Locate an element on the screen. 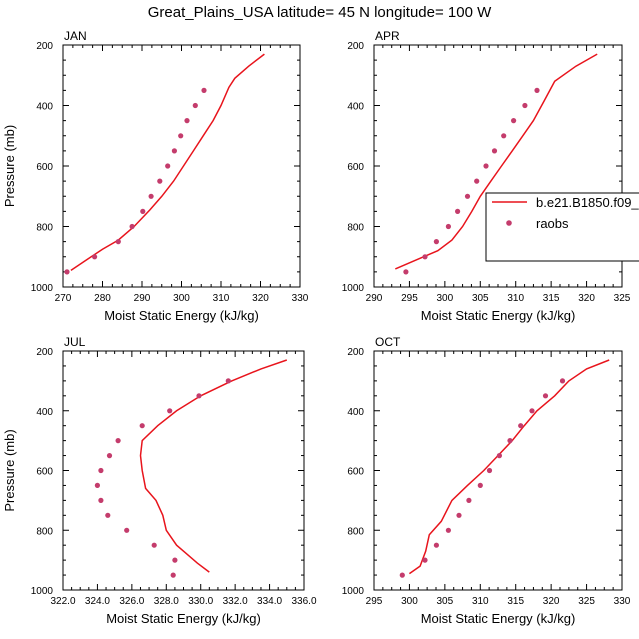  legend: b.e21.B1850.f09_g17 raobs is located at coordinates (562, 227).